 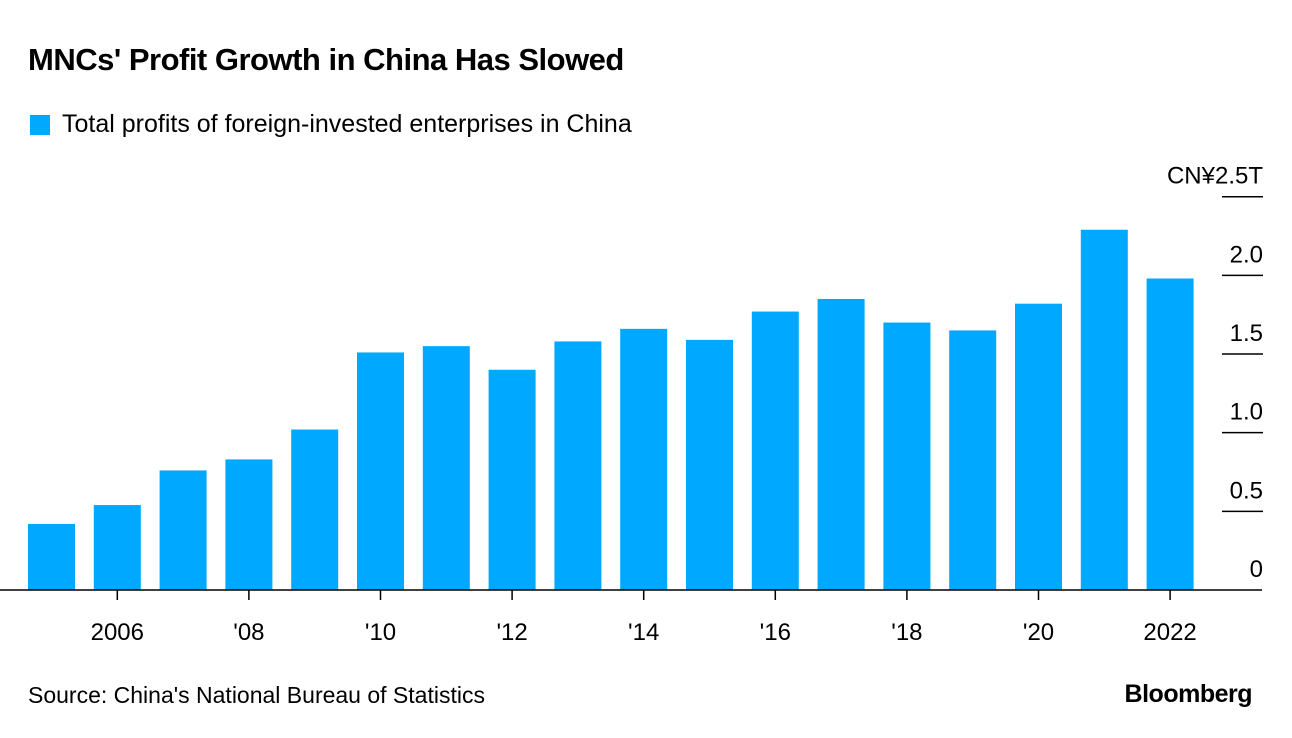 What do you see at coordinates (1246, 254) in the screenshot?
I see `y-tick-label: 2.0` at bounding box center [1246, 254].